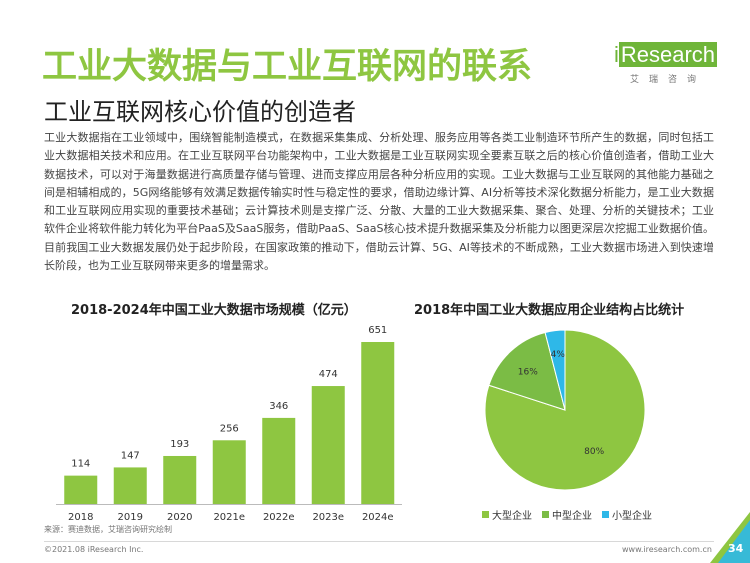 The width and height of the screenshot is (750, 563). What do you see at coordinates (485, 514) in the screenshot?
I see `legend-swatch-large` at bounding box center [485, 514].